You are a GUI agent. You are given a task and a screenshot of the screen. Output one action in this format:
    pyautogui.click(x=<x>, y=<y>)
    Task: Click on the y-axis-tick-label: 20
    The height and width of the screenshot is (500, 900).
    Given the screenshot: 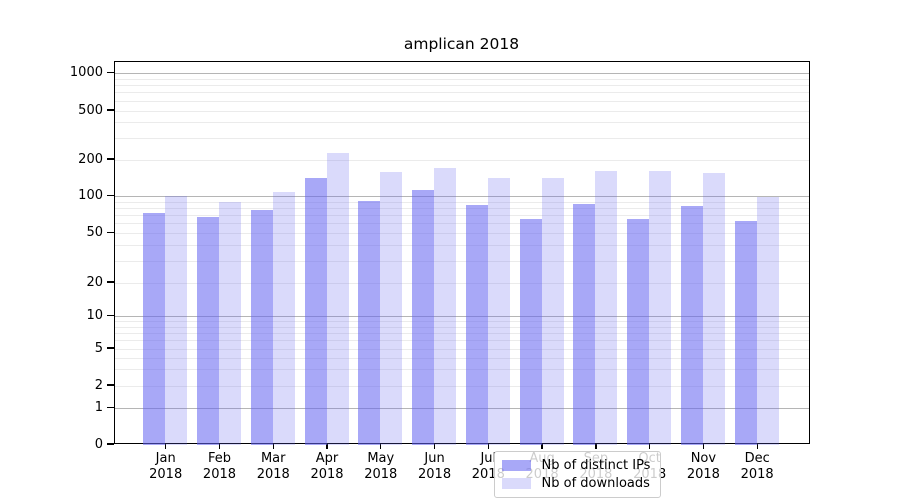 What is the action you would take?
    pyautogui.click(x=94, y=282)
    